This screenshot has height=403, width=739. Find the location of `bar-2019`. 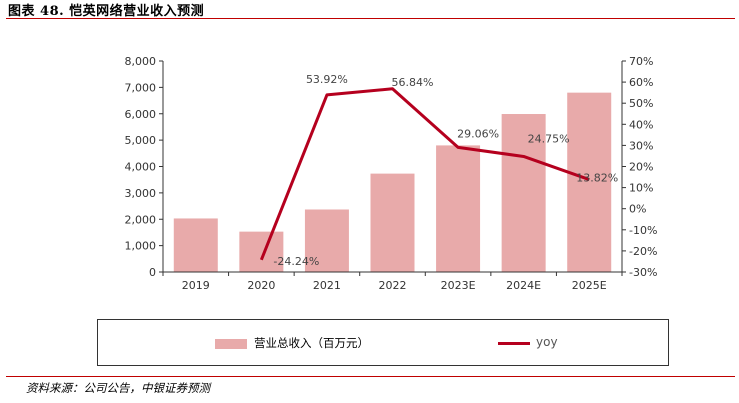

bar-2019 is located at coordinates (195, 245).